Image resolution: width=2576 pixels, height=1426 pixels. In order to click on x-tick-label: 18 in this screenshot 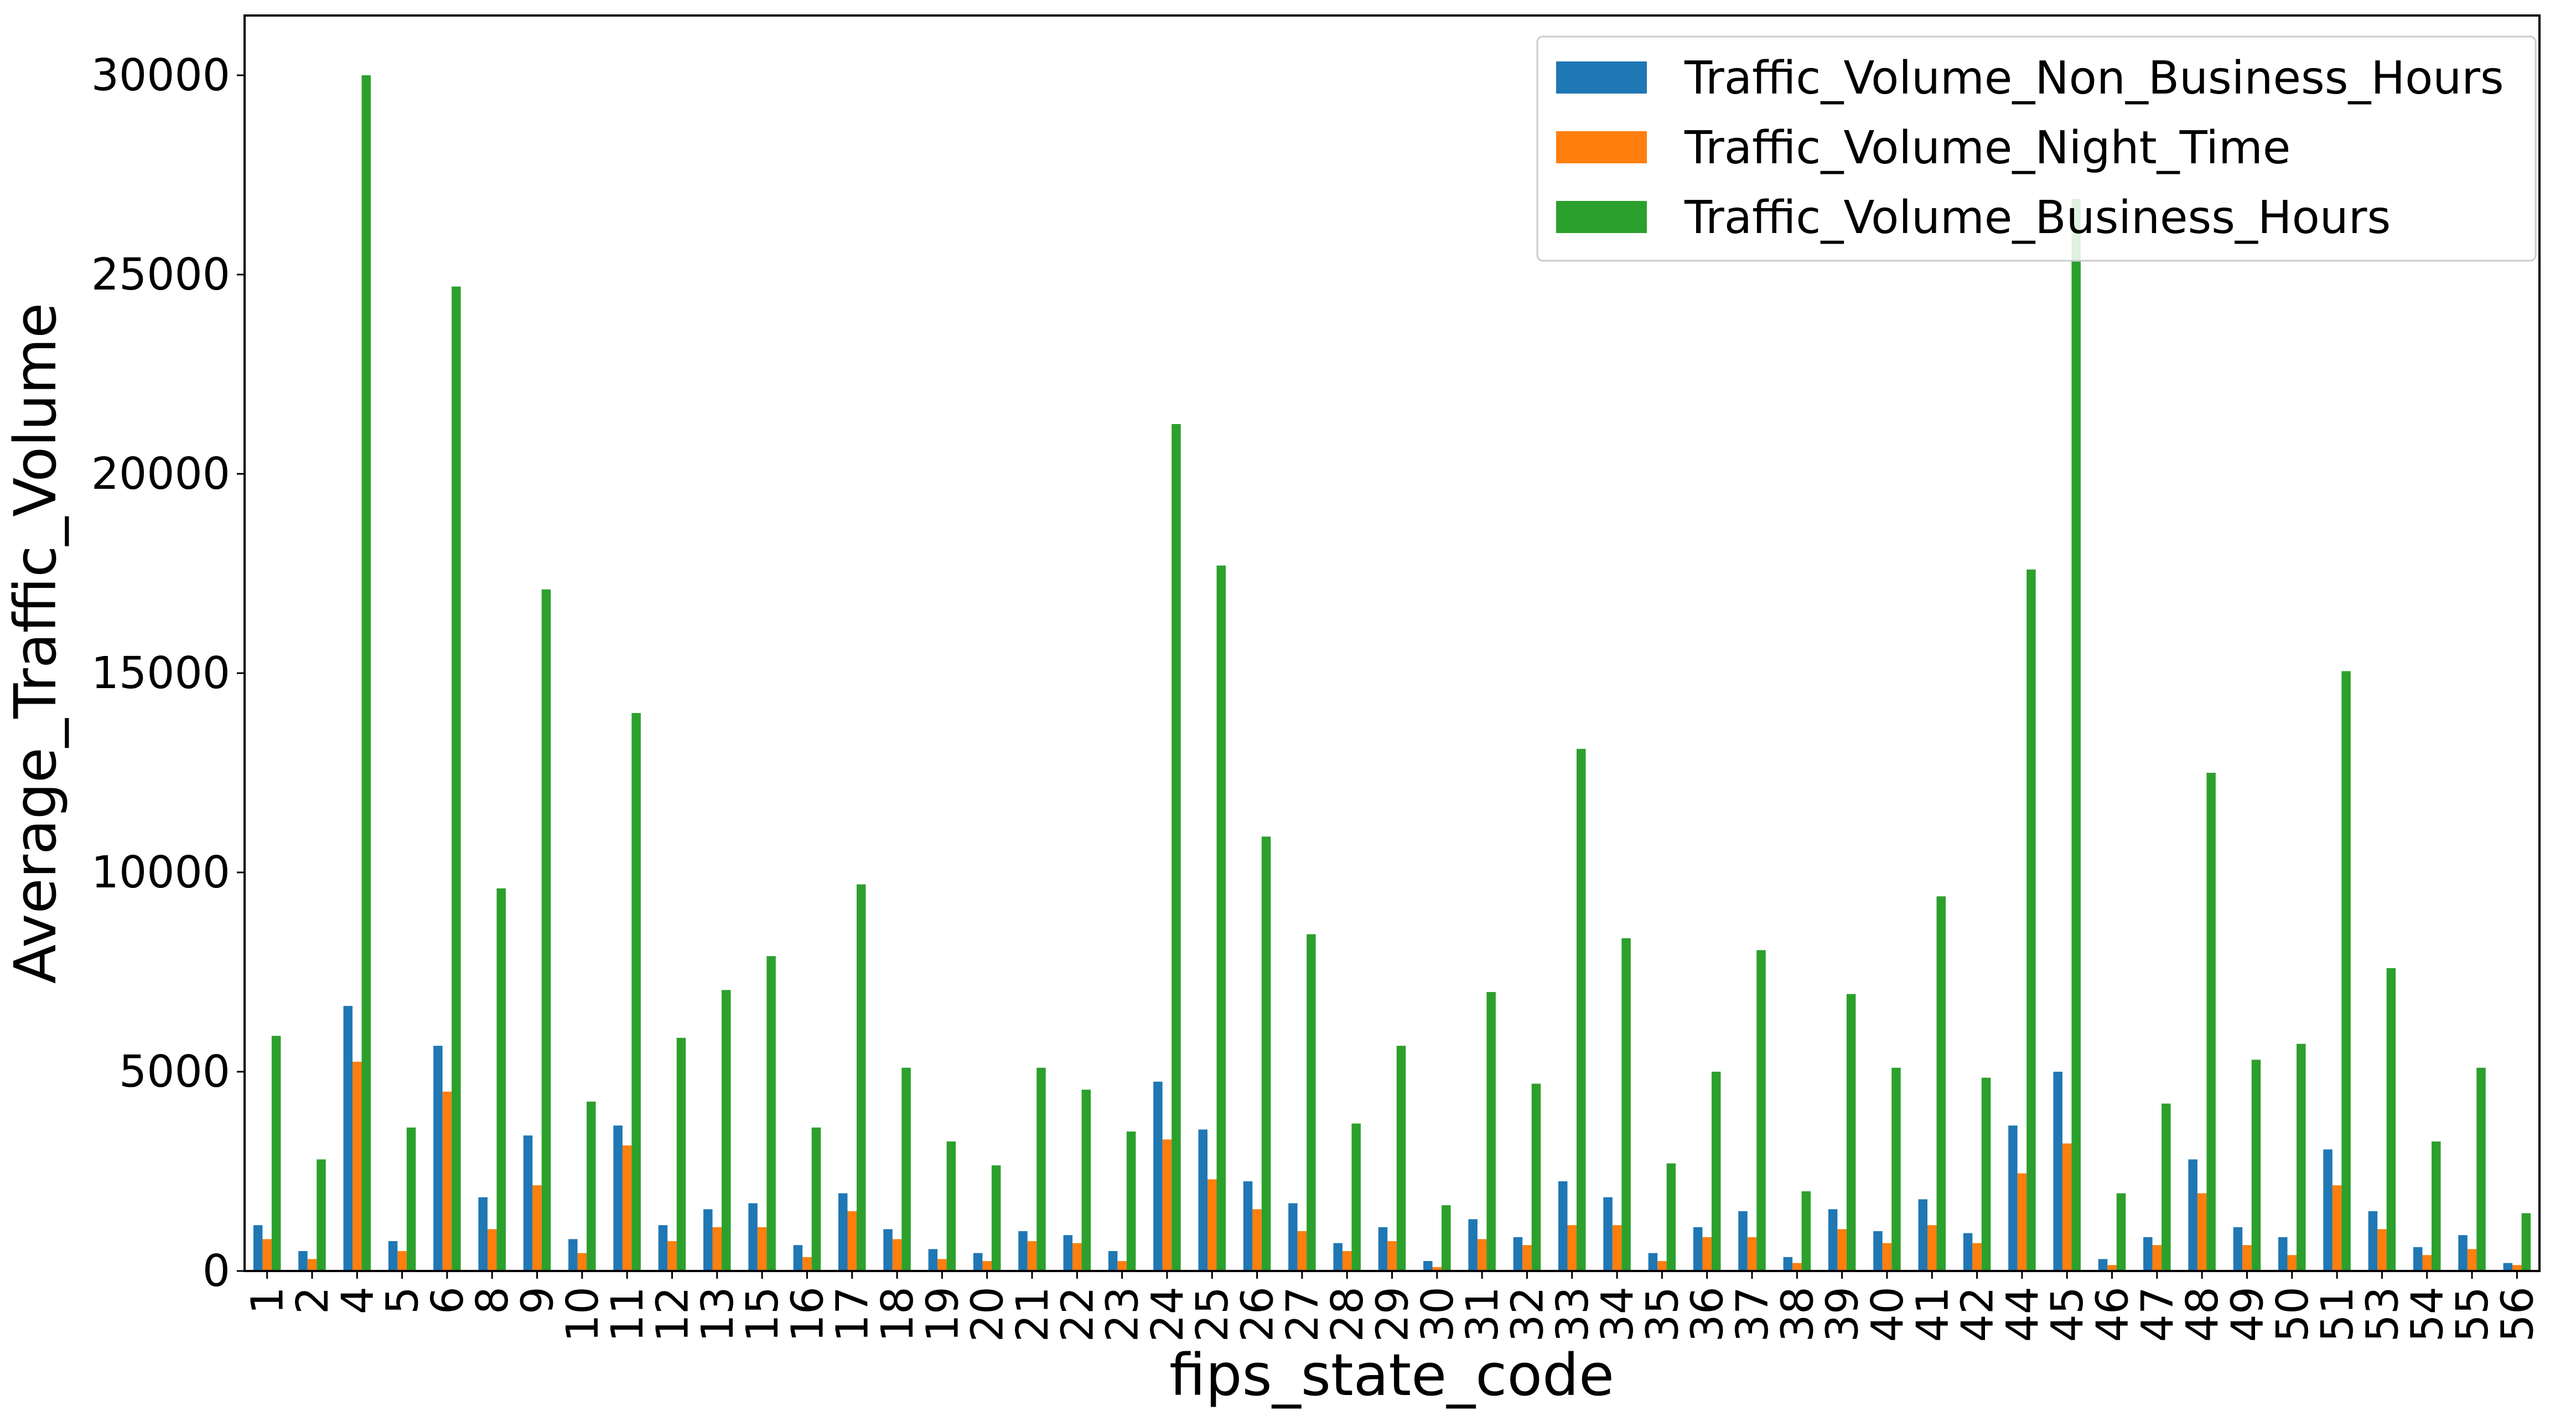, I will do `click(897, 1314)`.